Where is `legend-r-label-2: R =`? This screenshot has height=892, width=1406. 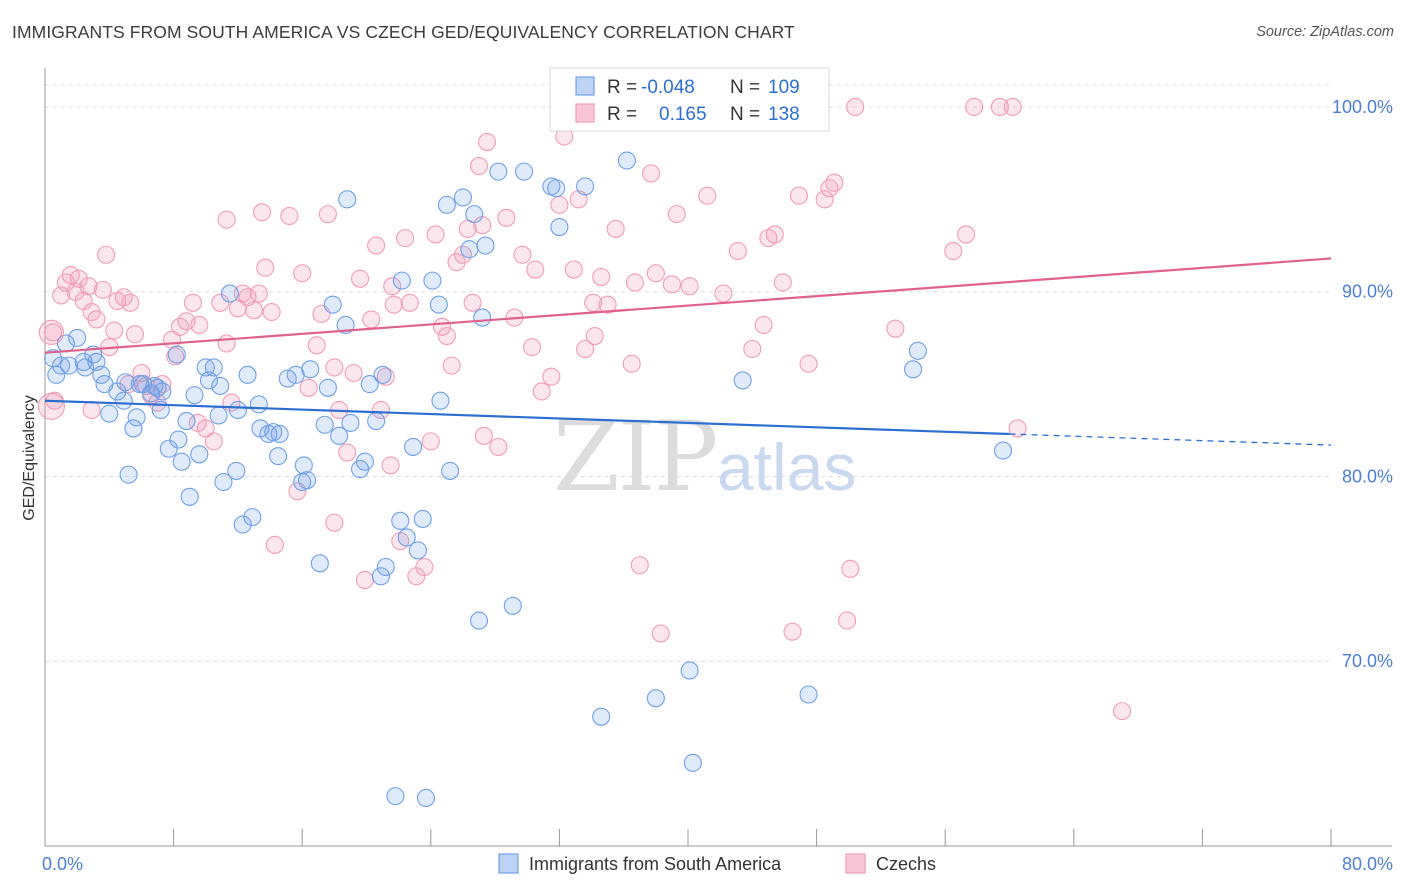
legend-r-label-2: R = is located at coordinates (622, 114).